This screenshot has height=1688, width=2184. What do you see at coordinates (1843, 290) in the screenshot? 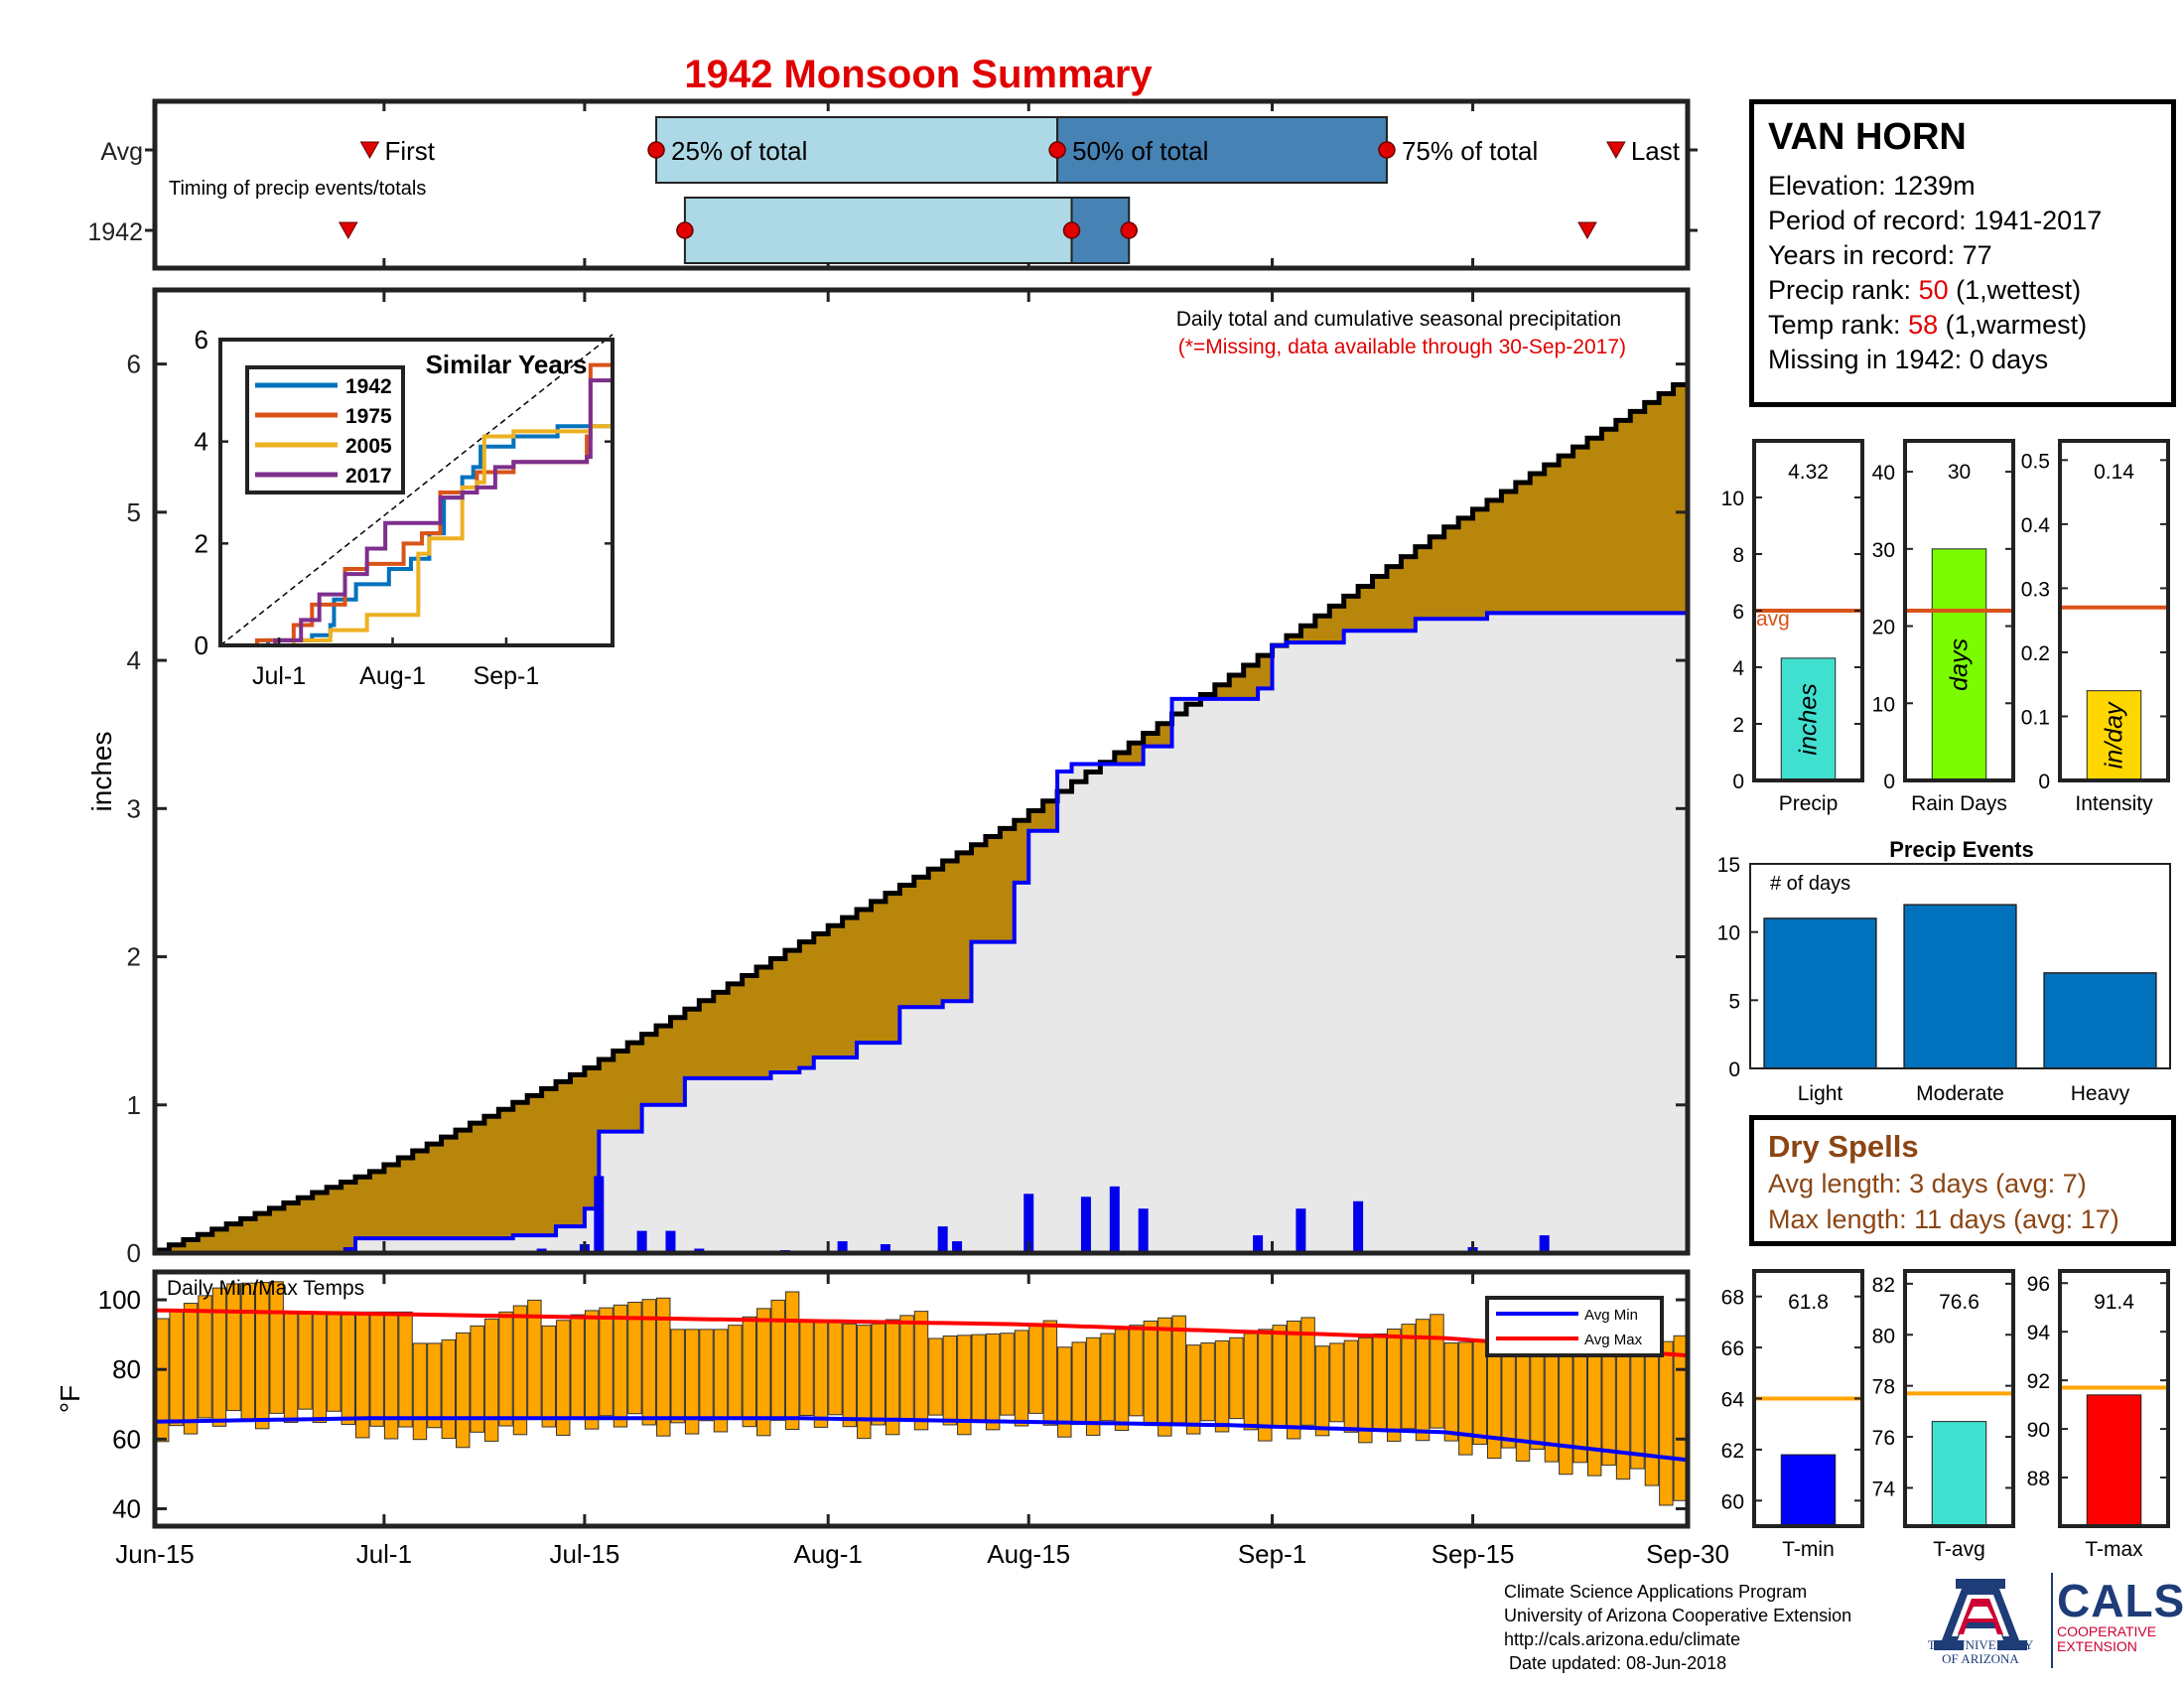
I see `precip-rank-prefix: Precip rank:` at bounding box center [1843, 290].